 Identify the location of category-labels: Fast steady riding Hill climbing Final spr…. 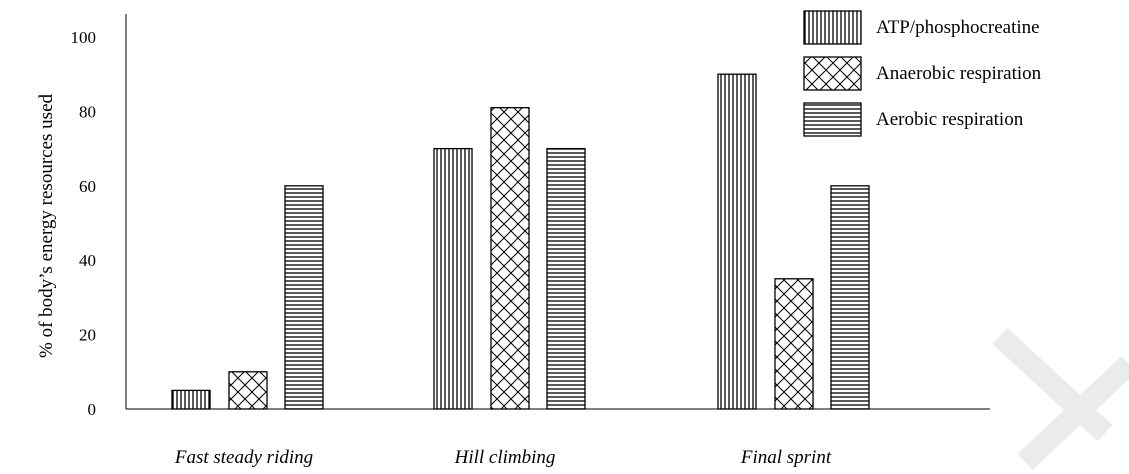
(503, 457).